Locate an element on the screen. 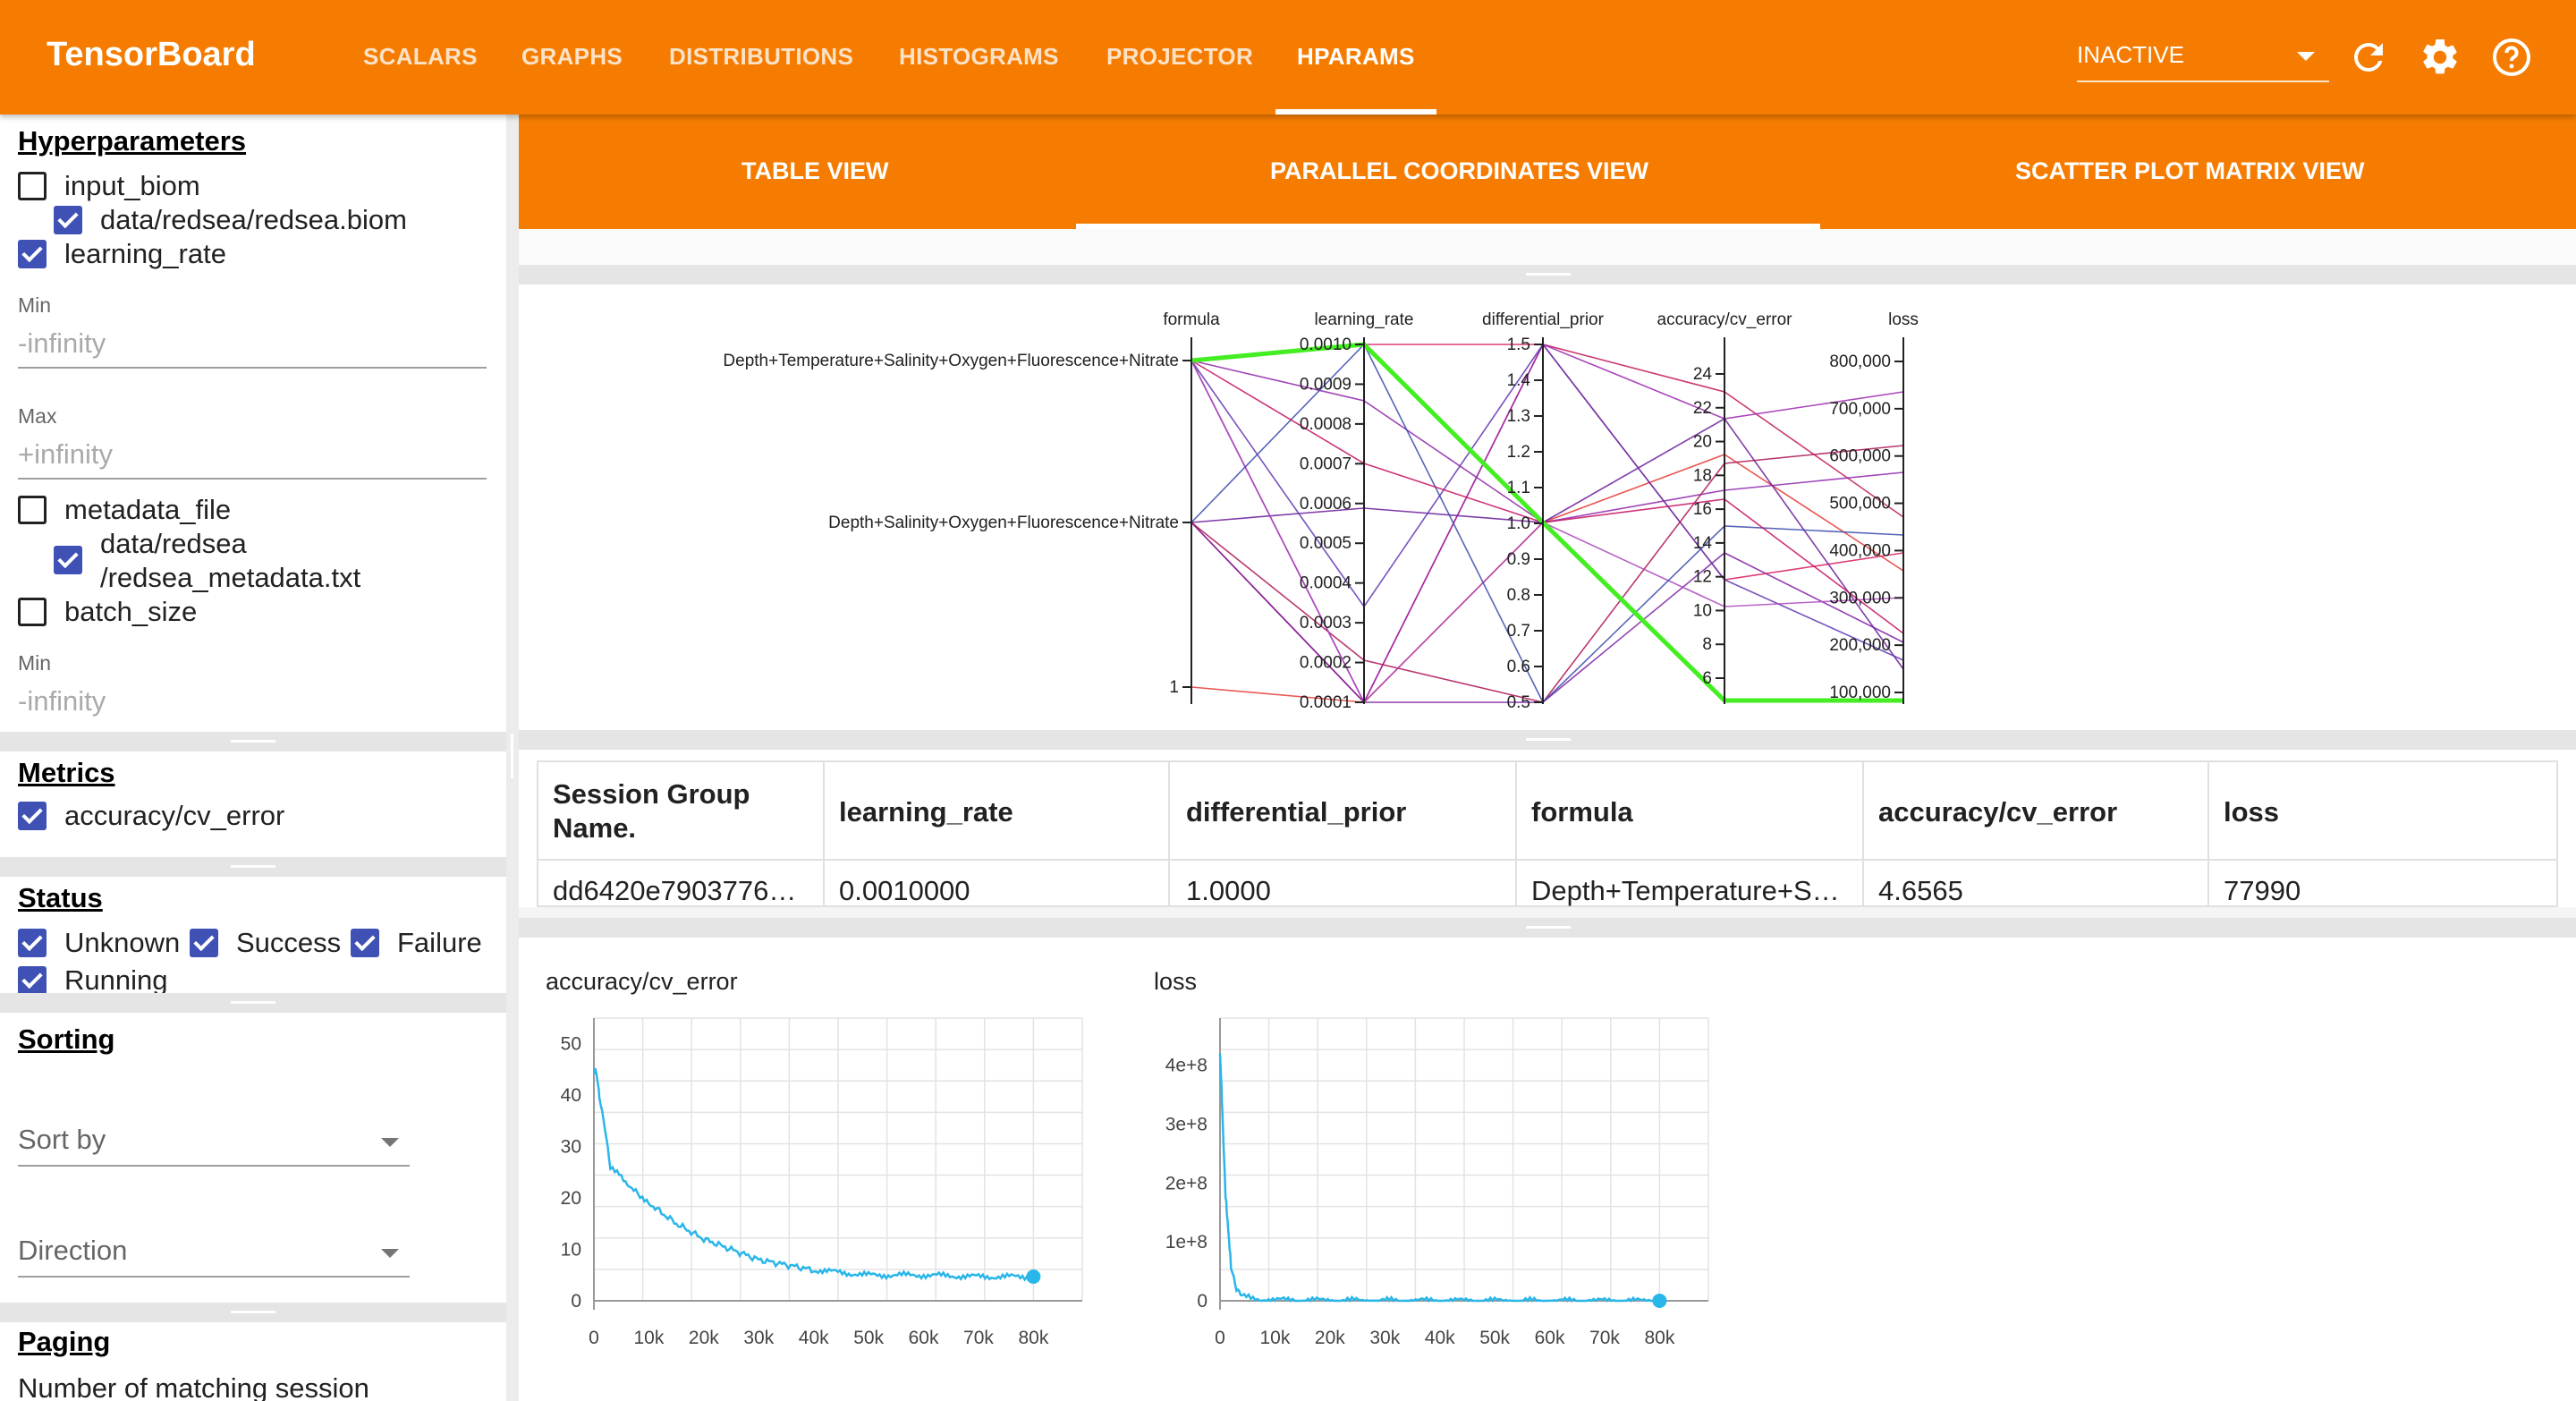  axis-tick-label: 0.5 is located at coordinates (1518, 702).